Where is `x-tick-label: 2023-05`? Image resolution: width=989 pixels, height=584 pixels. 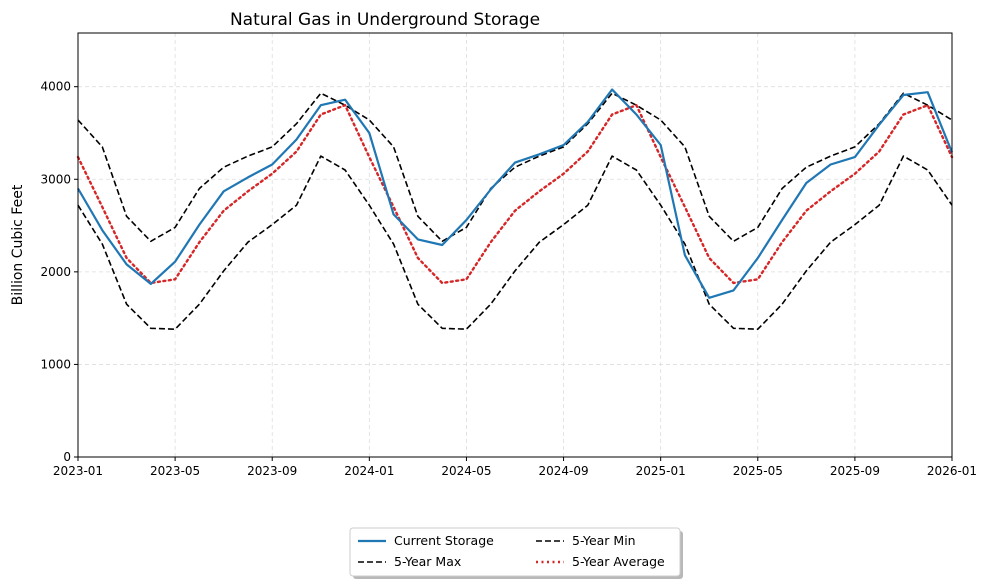
x-tick-label: 2023-05 is located at coordinates (175, 471).